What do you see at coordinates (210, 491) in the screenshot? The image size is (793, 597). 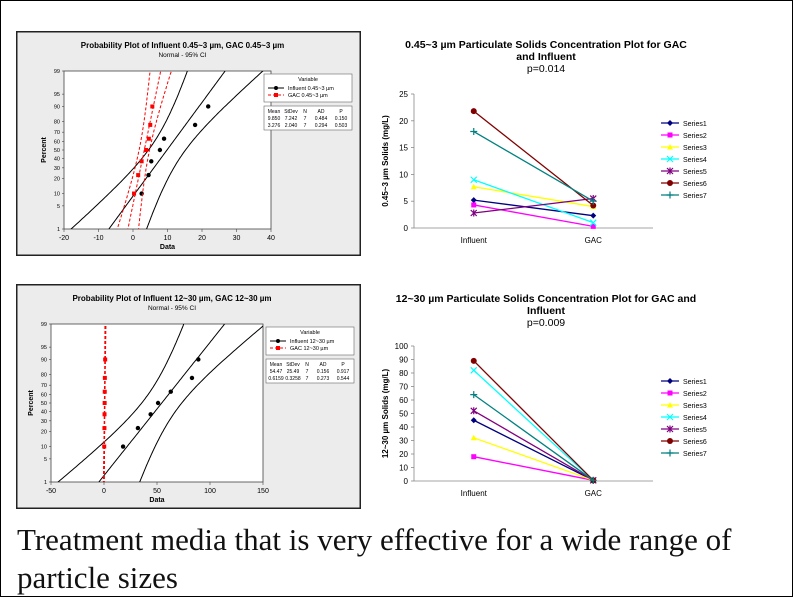 I see `x-tick-label: 100` at bounding box center [210, 491].